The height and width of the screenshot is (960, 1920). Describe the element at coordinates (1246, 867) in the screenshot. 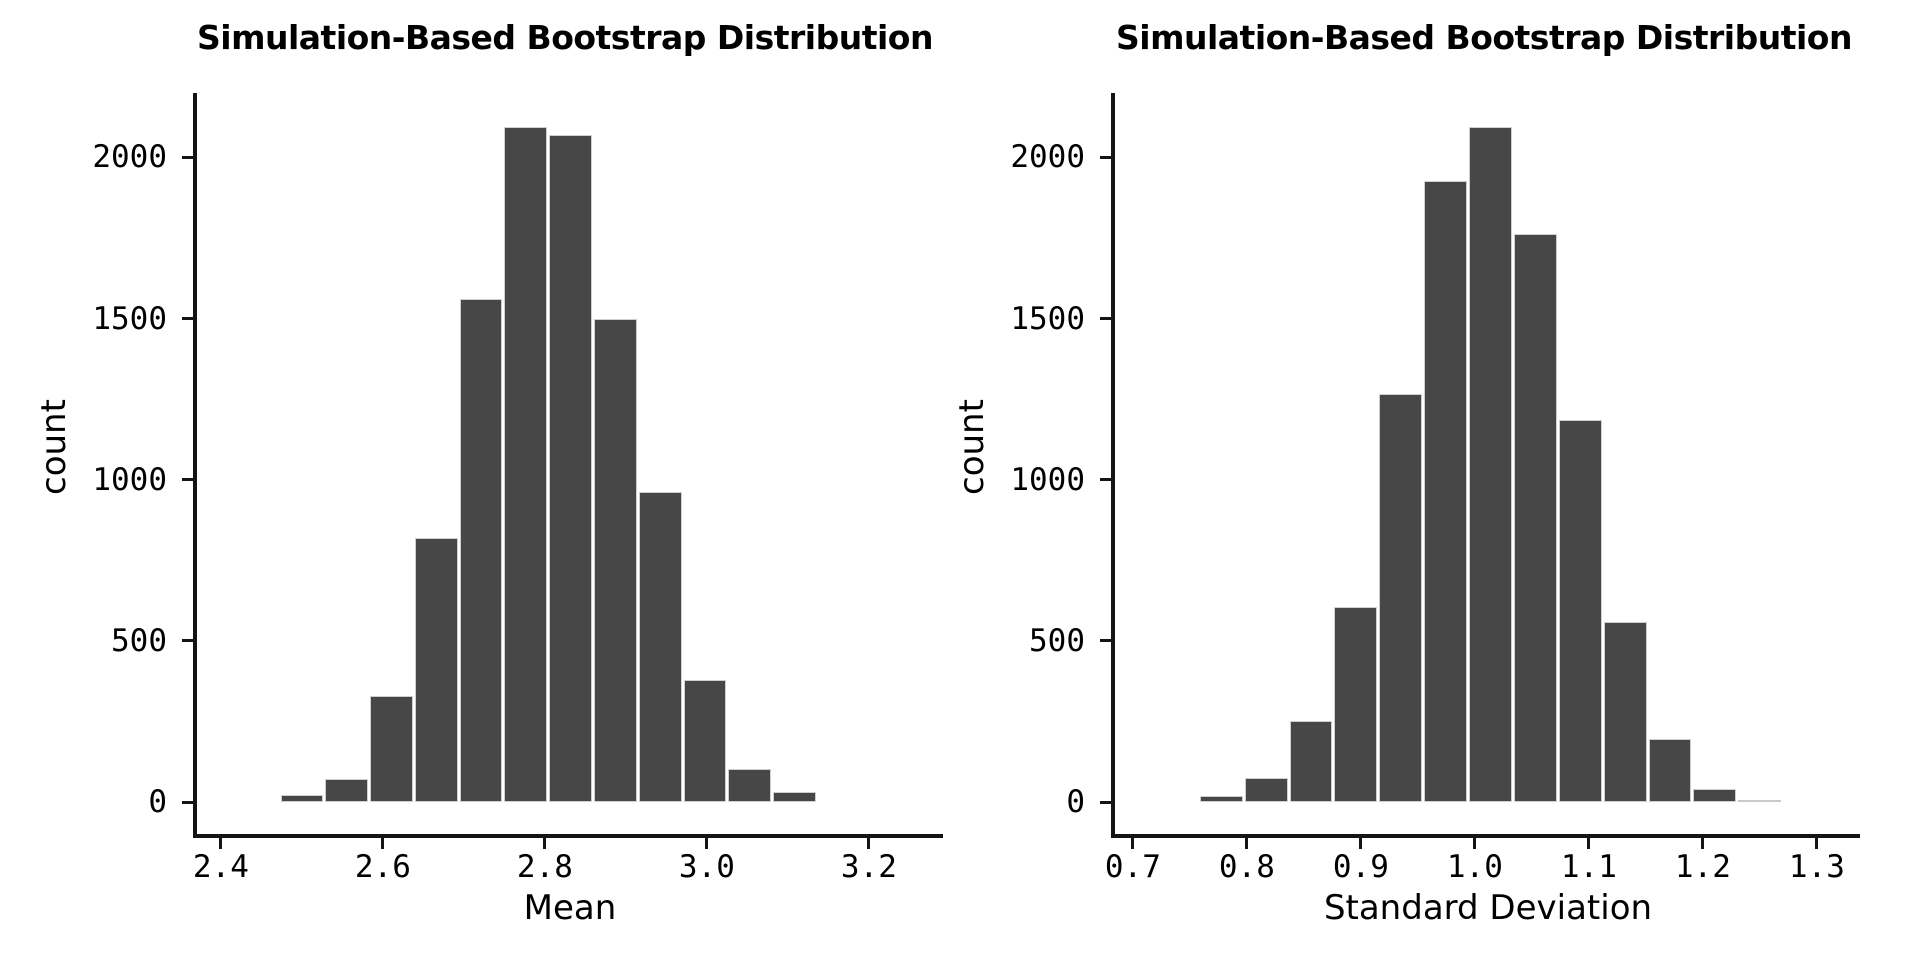

I see `x-tick-label: 0.8` at that location.